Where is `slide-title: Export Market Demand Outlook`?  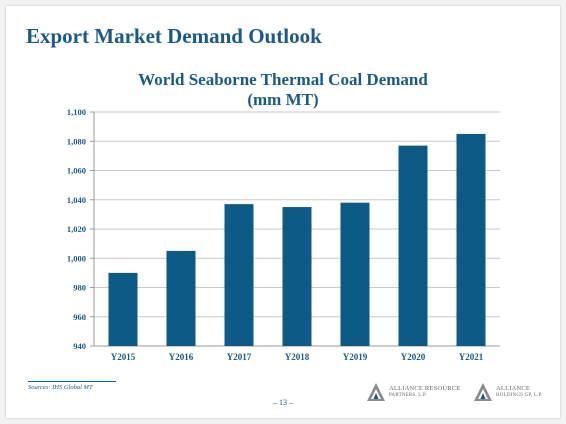
slide-title: Export Market Demand Outlook is located at coordinates (174, 36).